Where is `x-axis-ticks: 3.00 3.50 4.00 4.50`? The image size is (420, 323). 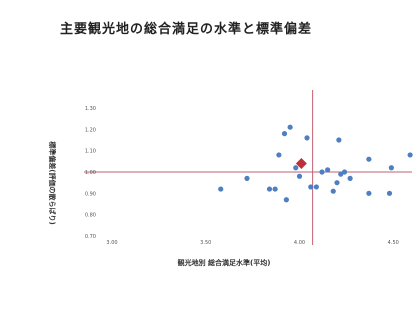
x-axis-ticks: 3.00 3.50 4.00 4.50 is located at coordinates (252, 243).